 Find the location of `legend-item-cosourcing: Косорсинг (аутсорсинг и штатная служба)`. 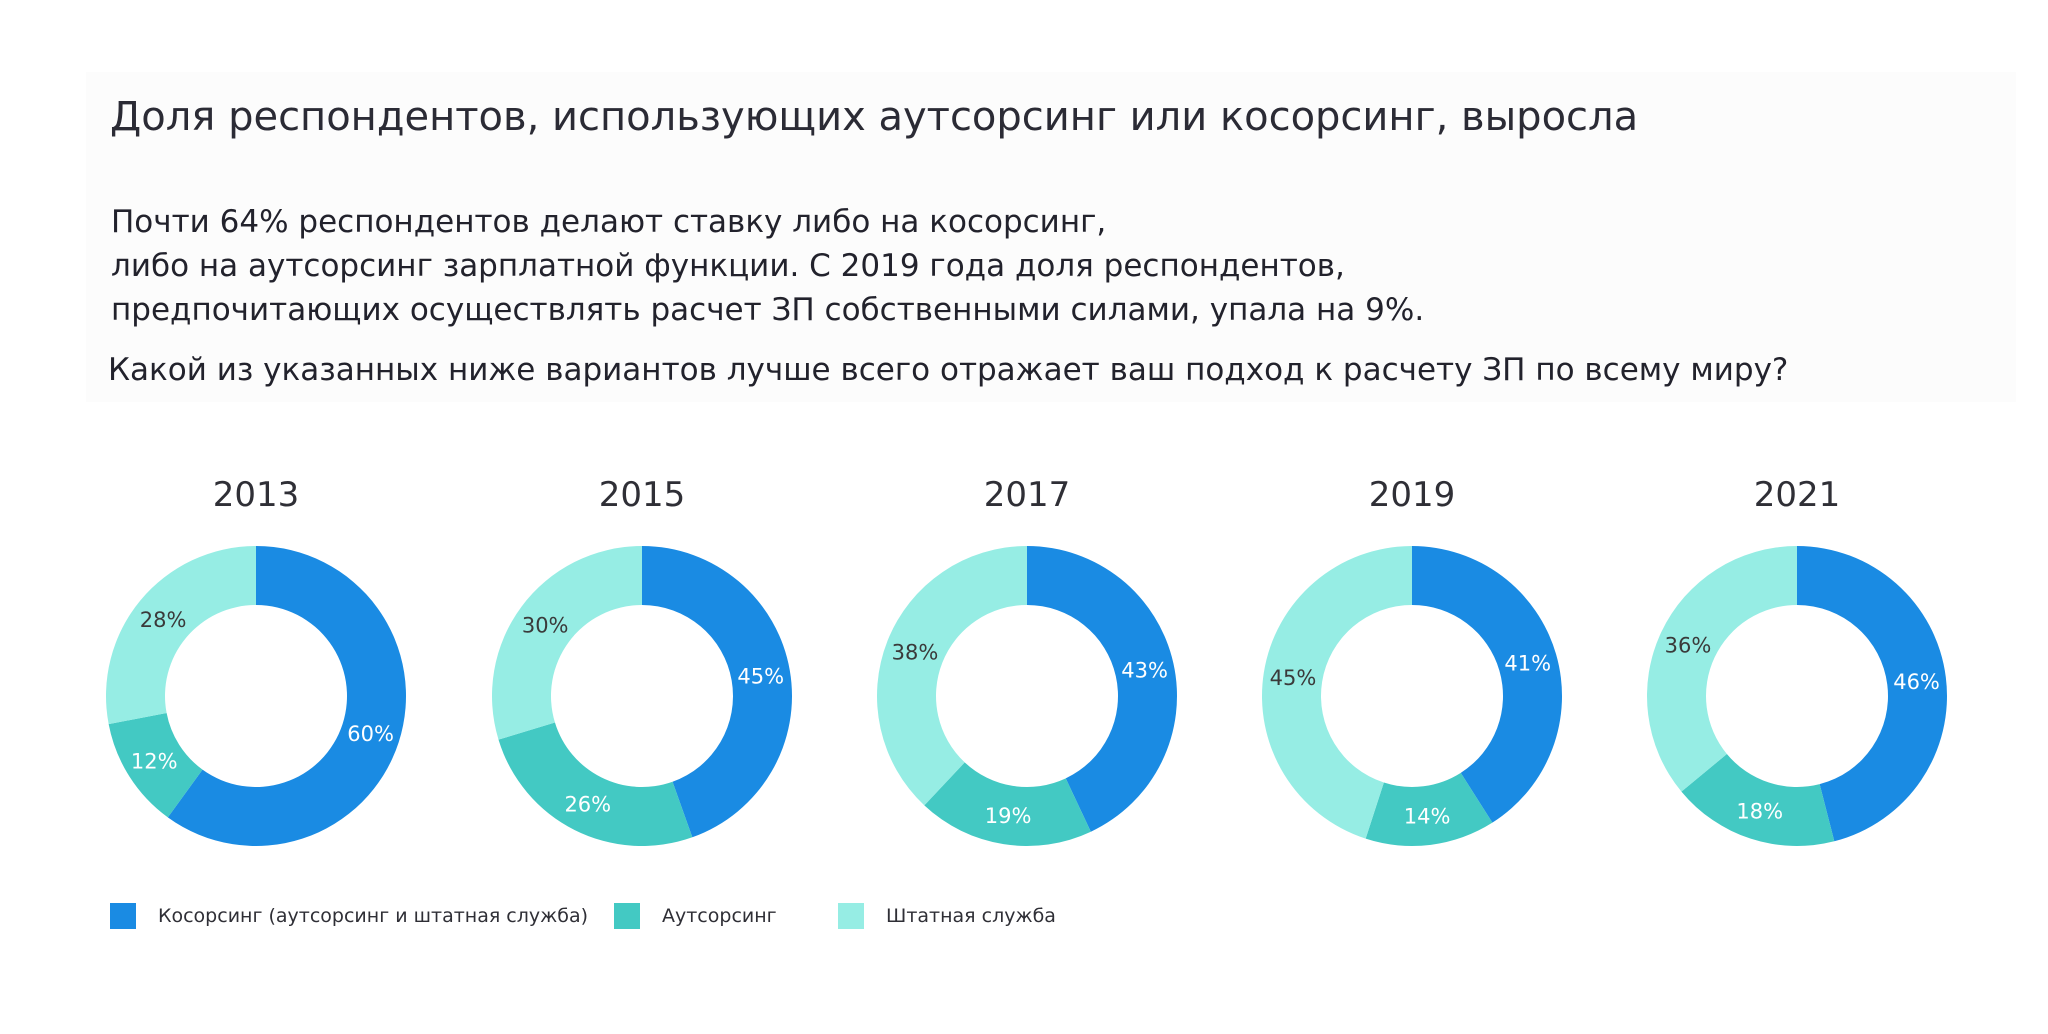

legend-item-cosourcing: Косорсинг (аутсорсинг и штатная служба) is located at coordinates (349, 916).